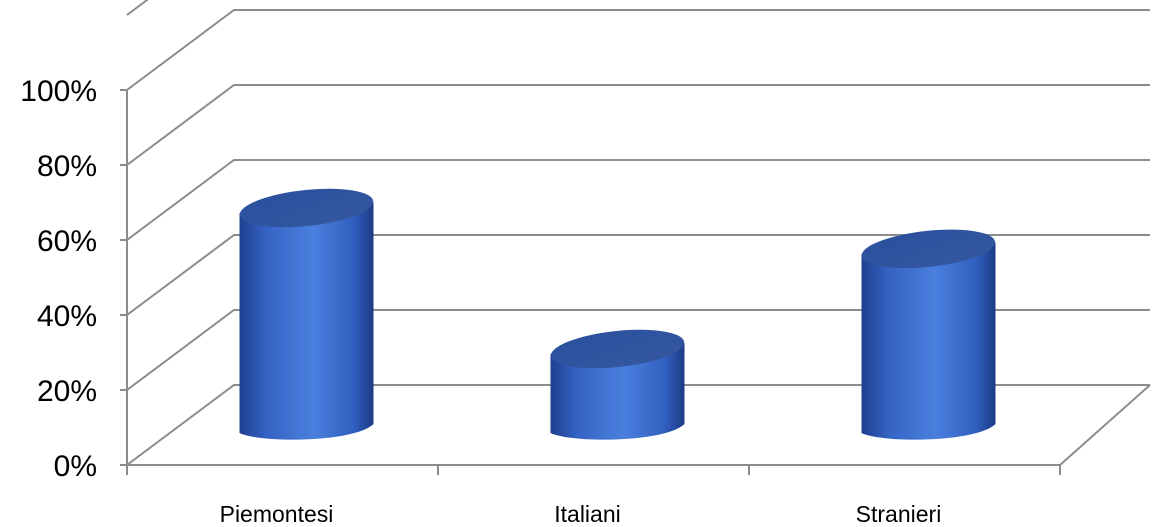 The width and height of the screenshot is (1155, 527). Describe the element at coordinates (67, 166) in the screenshot. I see `y-tick-label: 80%` at that location.